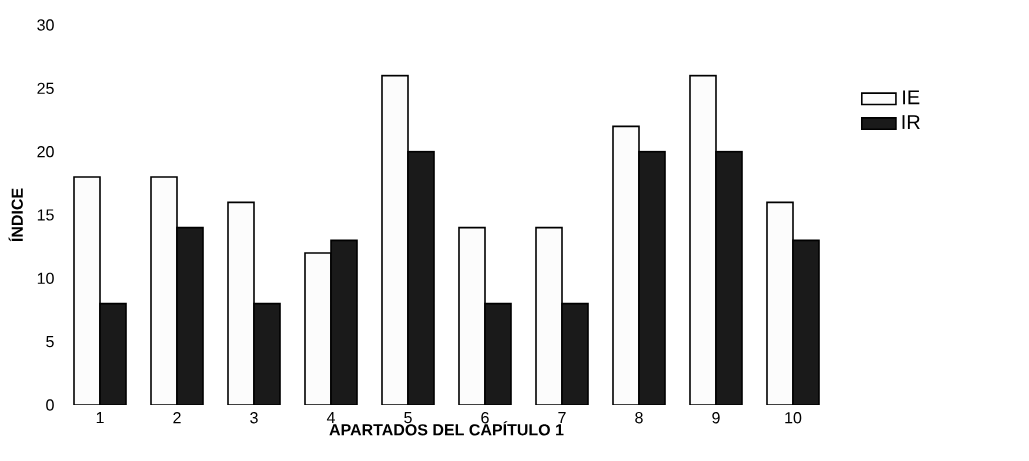 This screenshot has width=1029, height=461. Describe the element at coordinates (911, 122) in the screenshot. I see `legend-label: IR` at that location.